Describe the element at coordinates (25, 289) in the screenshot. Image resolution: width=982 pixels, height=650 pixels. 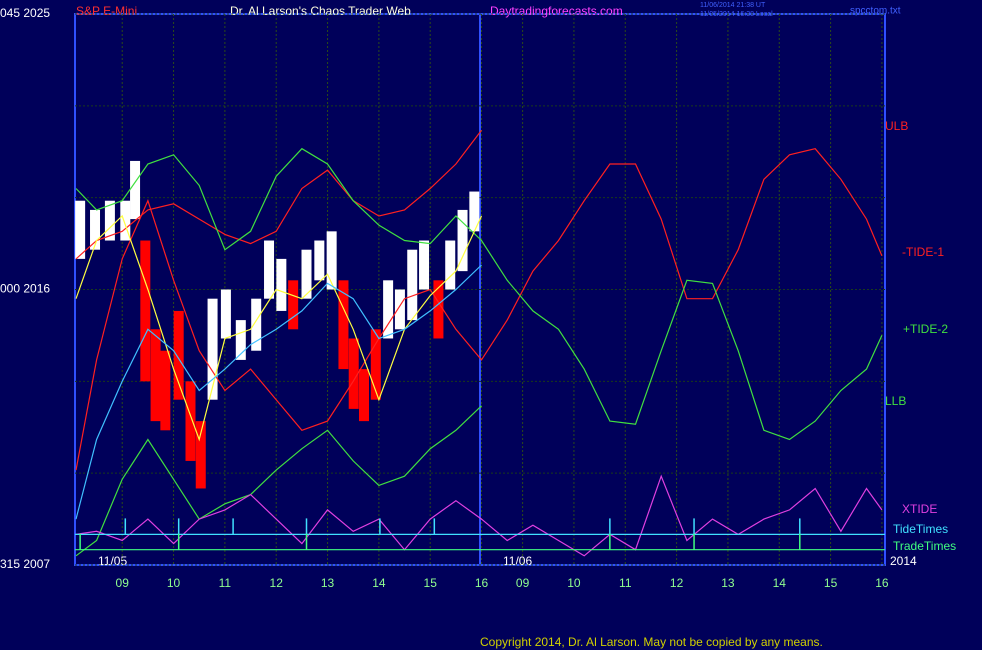
I see `y-tick-label: 000 2016` at that location.